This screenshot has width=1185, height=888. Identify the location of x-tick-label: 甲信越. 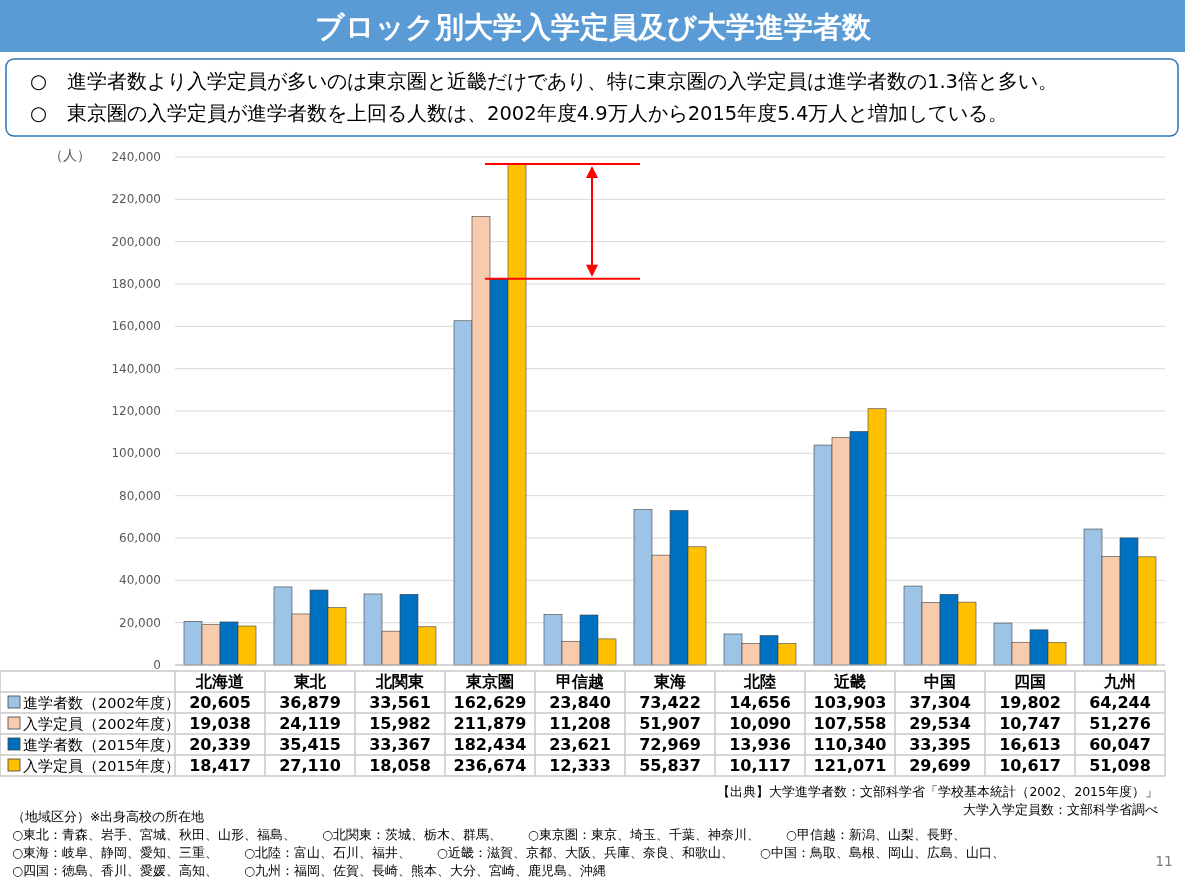
(580, 681).